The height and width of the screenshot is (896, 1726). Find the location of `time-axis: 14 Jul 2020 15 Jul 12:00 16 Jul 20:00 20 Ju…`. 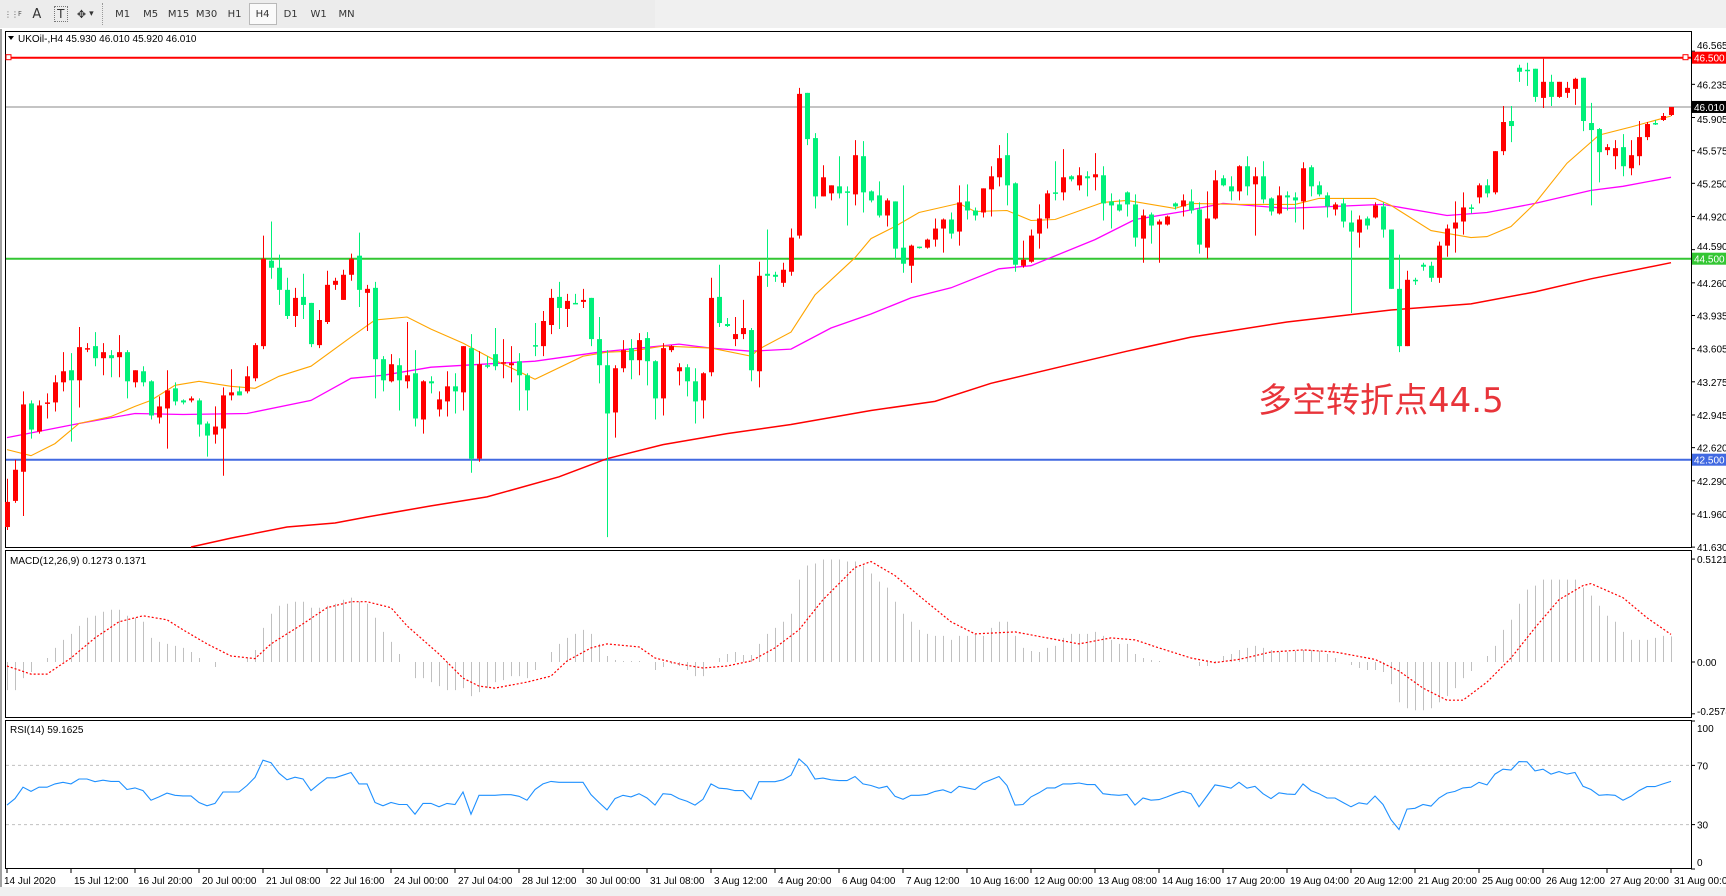

time-axis: 14 Jul 2020 15 Jul 12:00 16 Jul 20:00 20 Ju… is located at coordinates (865, 878).